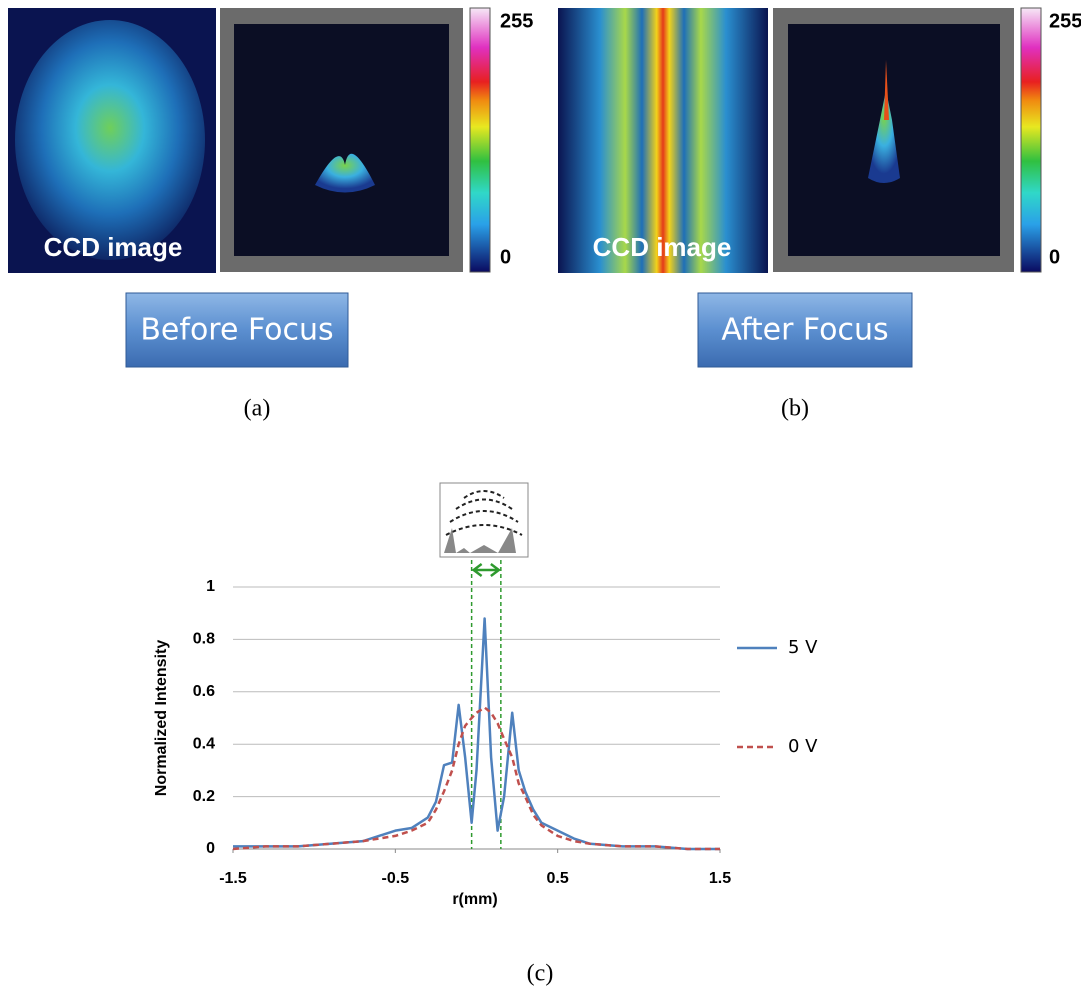  I want to click on plot-3d, so click(341, 140).